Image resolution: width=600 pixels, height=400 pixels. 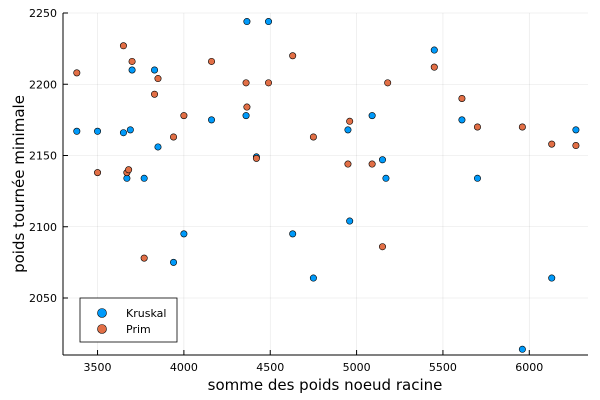 What do you see at coordinates (529, 367) in the screenshot?
I see `x-tick-label: 6000` at bounding box center [529, 367].